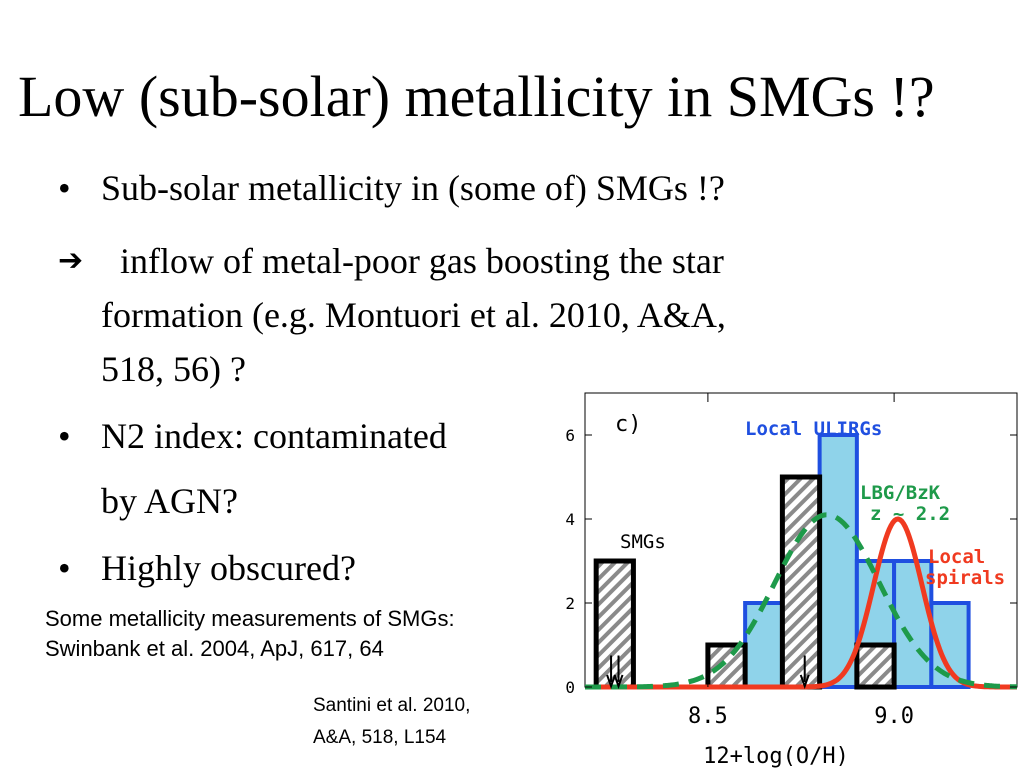  Describe the element at coordinates (476, 96) in the screenshot. I see `slide-title: Low (sub-solar) metallicity in SMGs !?` at that location.